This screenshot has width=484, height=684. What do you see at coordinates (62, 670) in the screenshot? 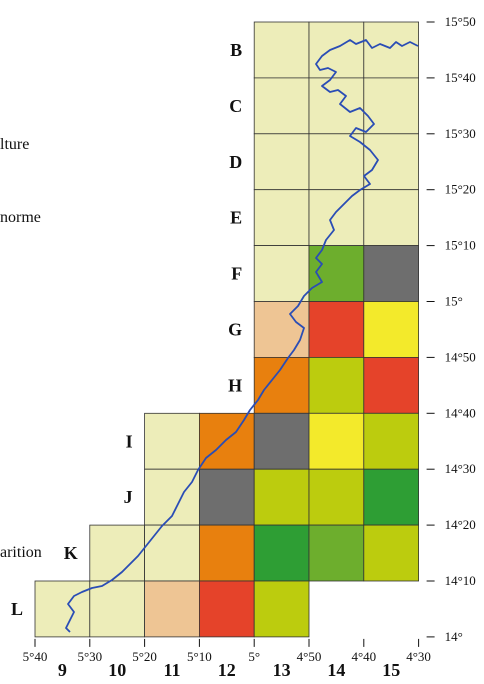
I see `column-label-9: 9` at bounding box center [62, 670].